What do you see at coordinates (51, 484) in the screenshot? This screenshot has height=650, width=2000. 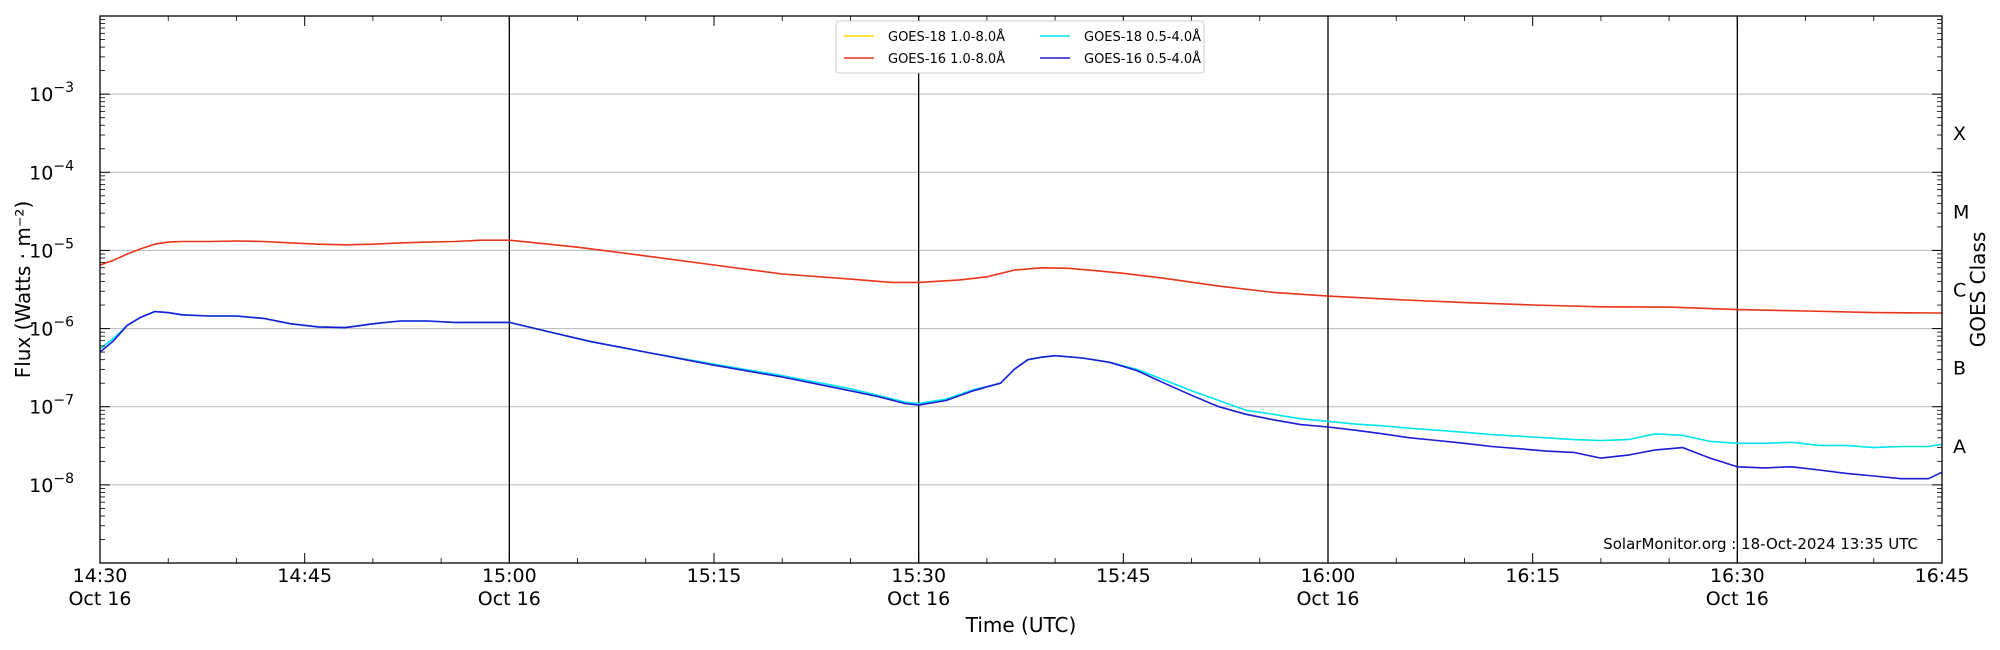 I see `y-tick-label: 10⁻⁸` at bounding box center [51, 484].